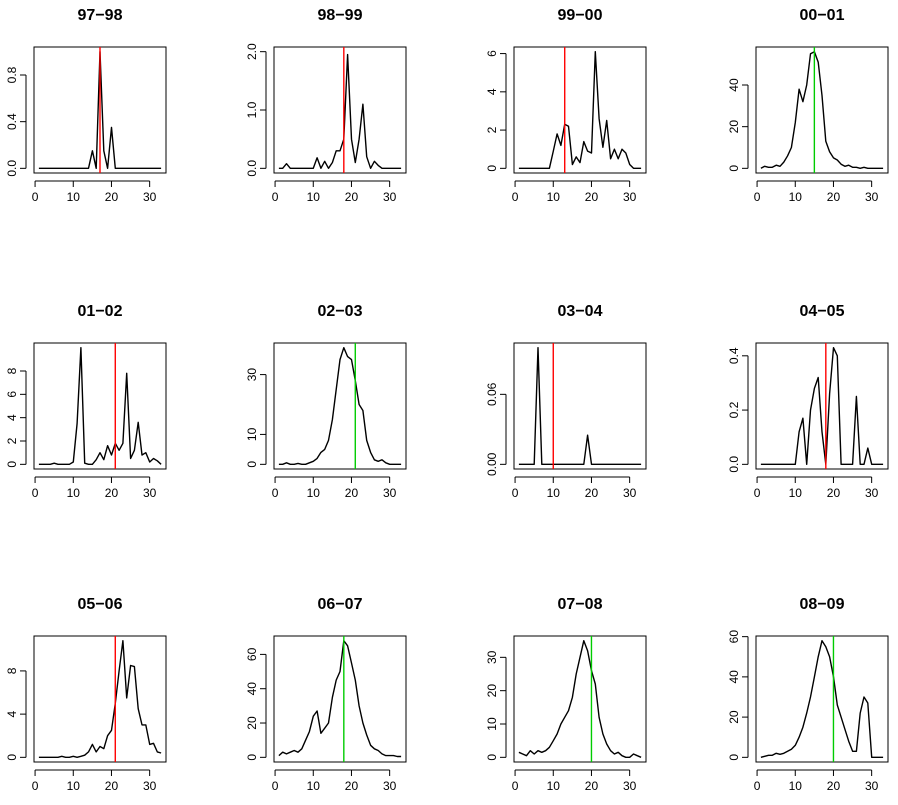 The width and height of the screenshot is (898, 805). What do you see at coordinates (580, 604) in the screenshot?
I see `chart-title: 07−08` at bounding box center [580, 604].